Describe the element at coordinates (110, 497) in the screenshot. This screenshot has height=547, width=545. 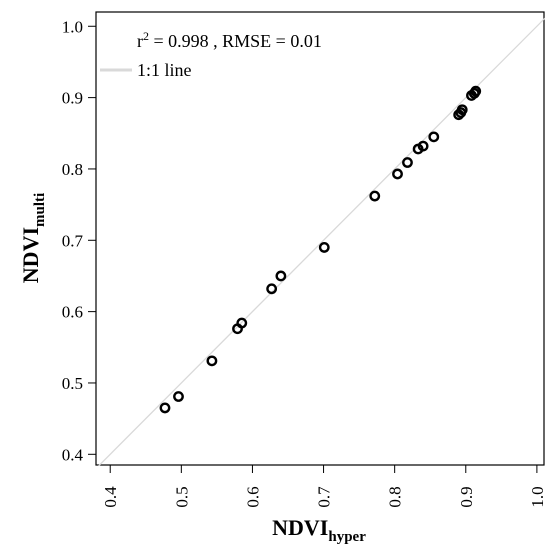
I see `x-tick-label: 0.4` at that location.